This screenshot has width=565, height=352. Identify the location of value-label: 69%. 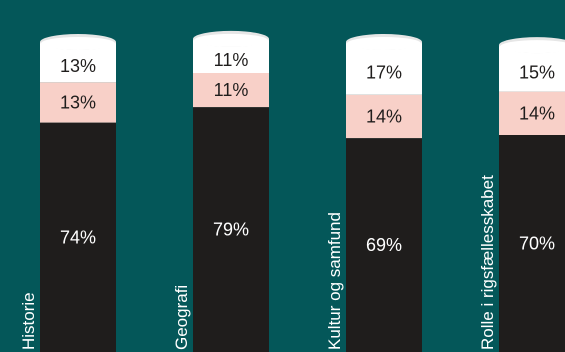
(384, 245).